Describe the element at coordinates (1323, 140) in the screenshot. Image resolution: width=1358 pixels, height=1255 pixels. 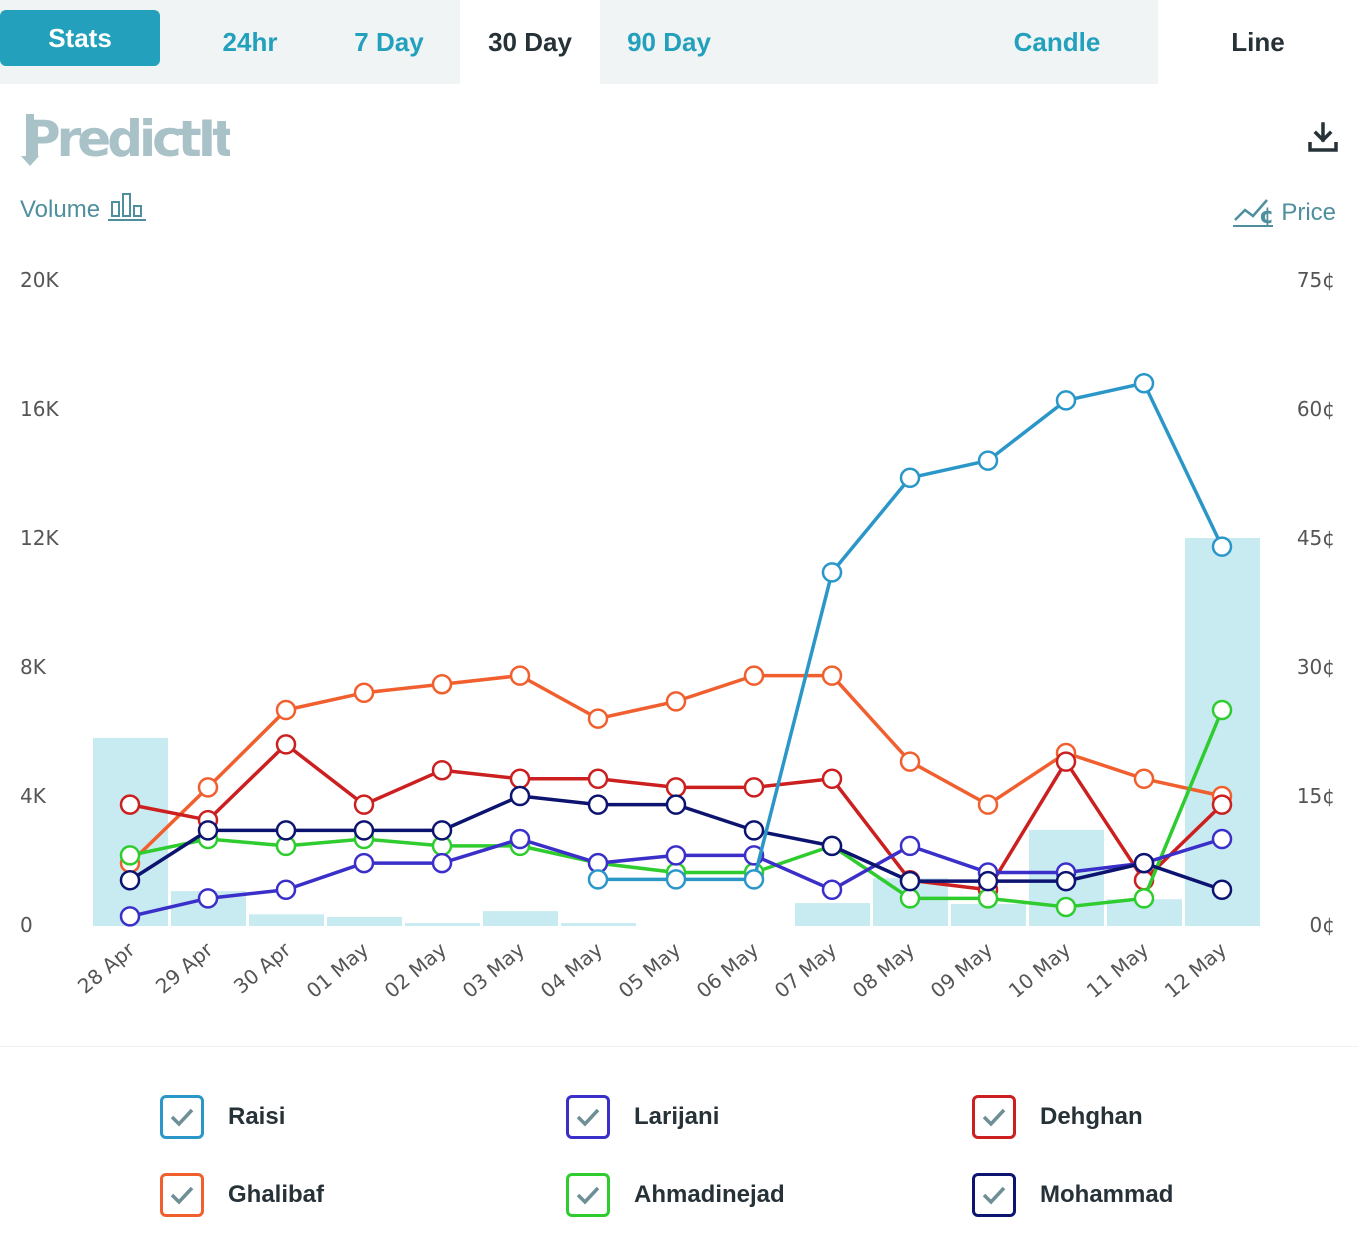
I see `download-icon` at that location.